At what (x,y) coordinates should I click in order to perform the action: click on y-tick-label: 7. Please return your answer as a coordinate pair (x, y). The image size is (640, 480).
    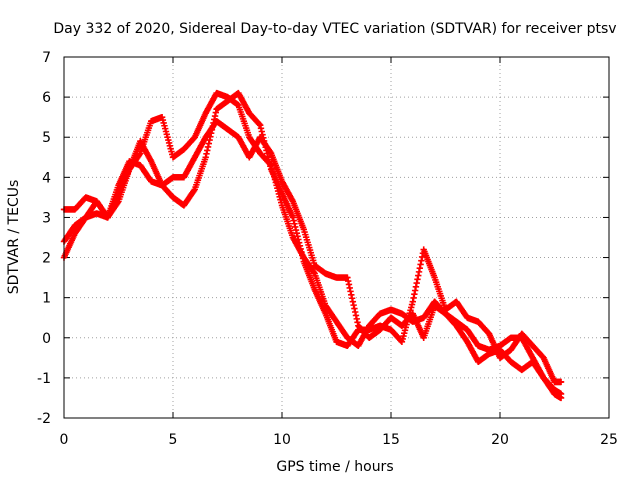
    Looking at the image, I should click on (46, 58).